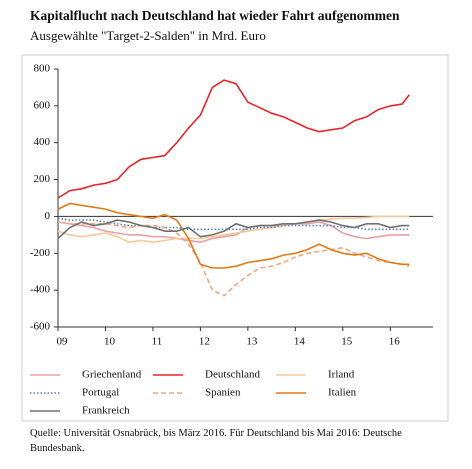 This screenshot has width=472, height=469. I want to click on y-tick-label: -400, so click(40, 290).